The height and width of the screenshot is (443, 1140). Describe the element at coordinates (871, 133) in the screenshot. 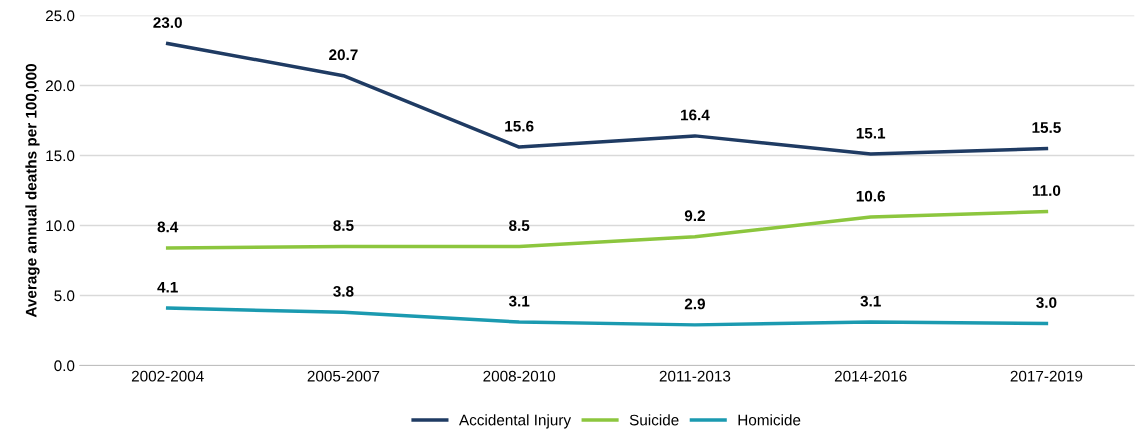

I see `data-label: 15.1` at that location.